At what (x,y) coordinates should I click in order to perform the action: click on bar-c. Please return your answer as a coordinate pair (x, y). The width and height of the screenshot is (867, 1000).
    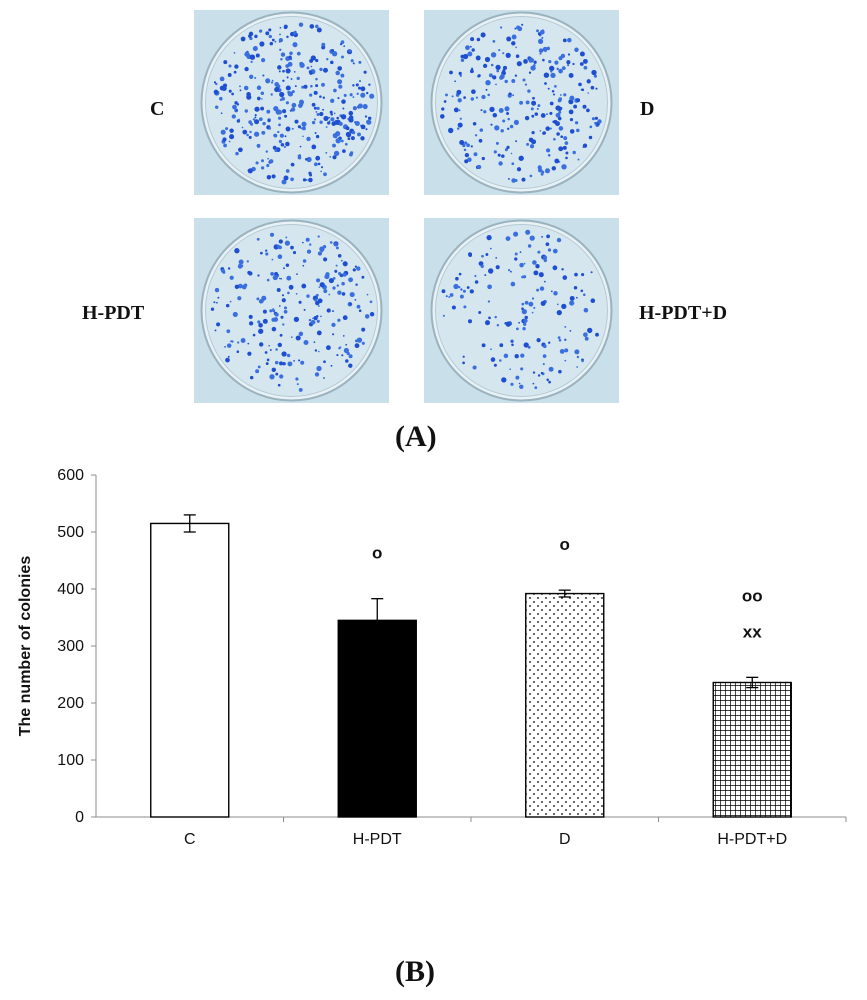
    Looking at the image, I should click on (190, 670).